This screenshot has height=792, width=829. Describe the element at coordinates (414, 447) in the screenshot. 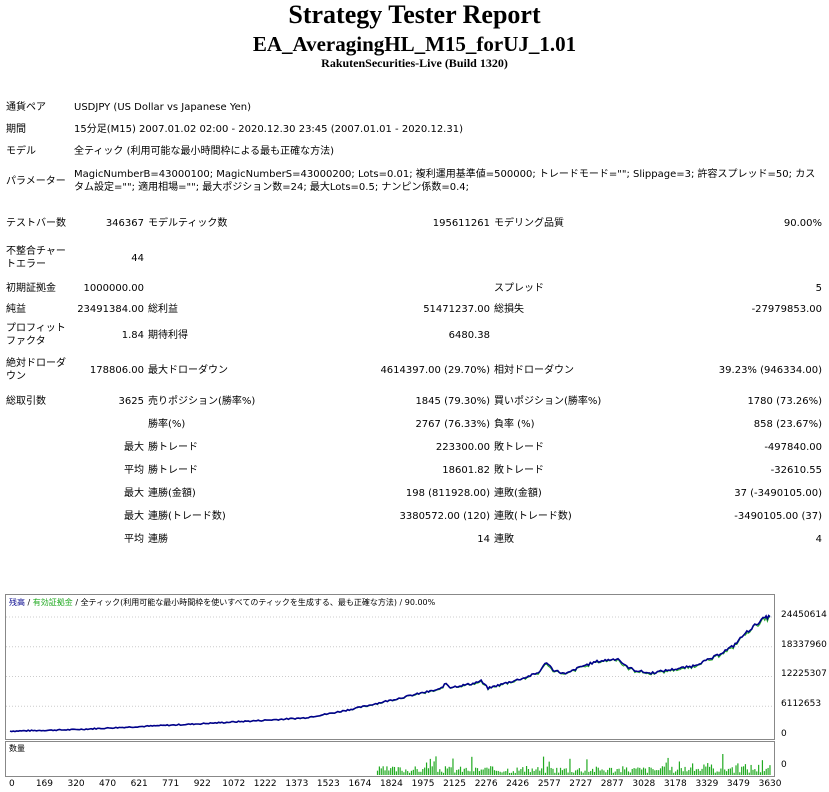

I see `row-largest: 最大 勝トレード 223300.00 敗トレード -497840.00` at that location.